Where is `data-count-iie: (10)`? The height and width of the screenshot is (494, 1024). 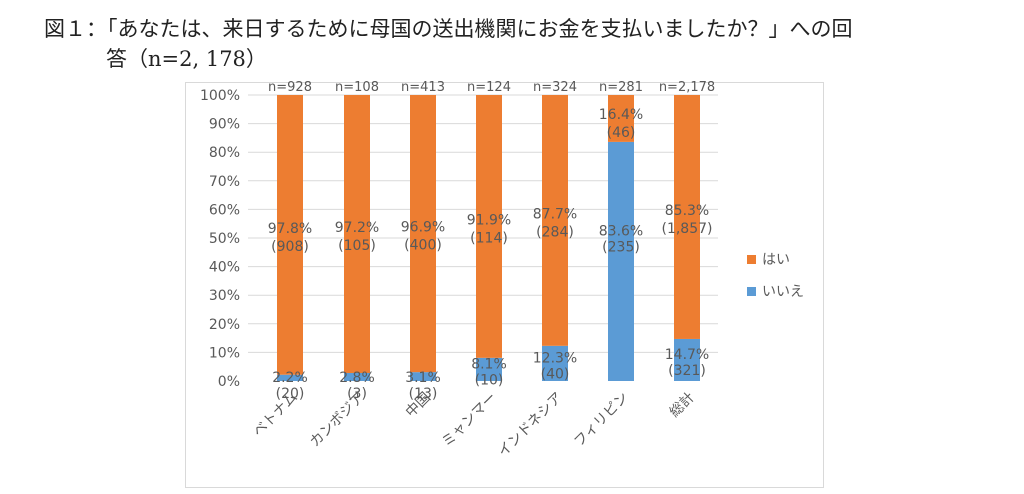
data-count-iie: (10) is located at coordinates (489, 380).